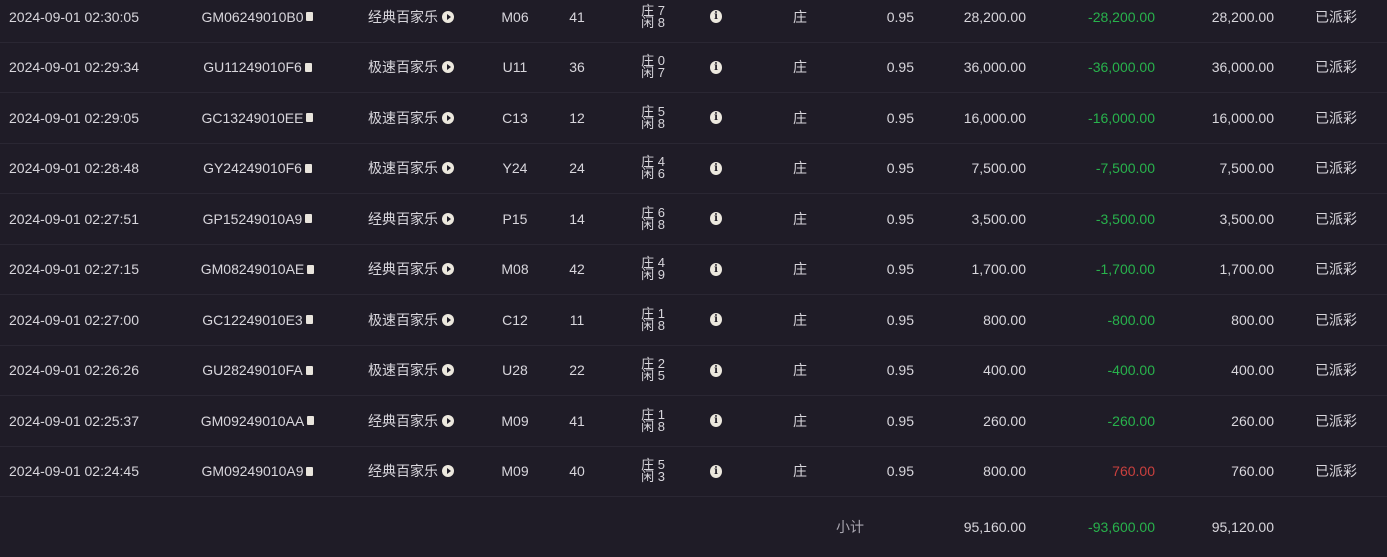 This screenshot has height=557, width=1387. Describe the element at coordinates (1004, 420) in the screenshot. I see `bet-amount-text: 260.00` at that location.